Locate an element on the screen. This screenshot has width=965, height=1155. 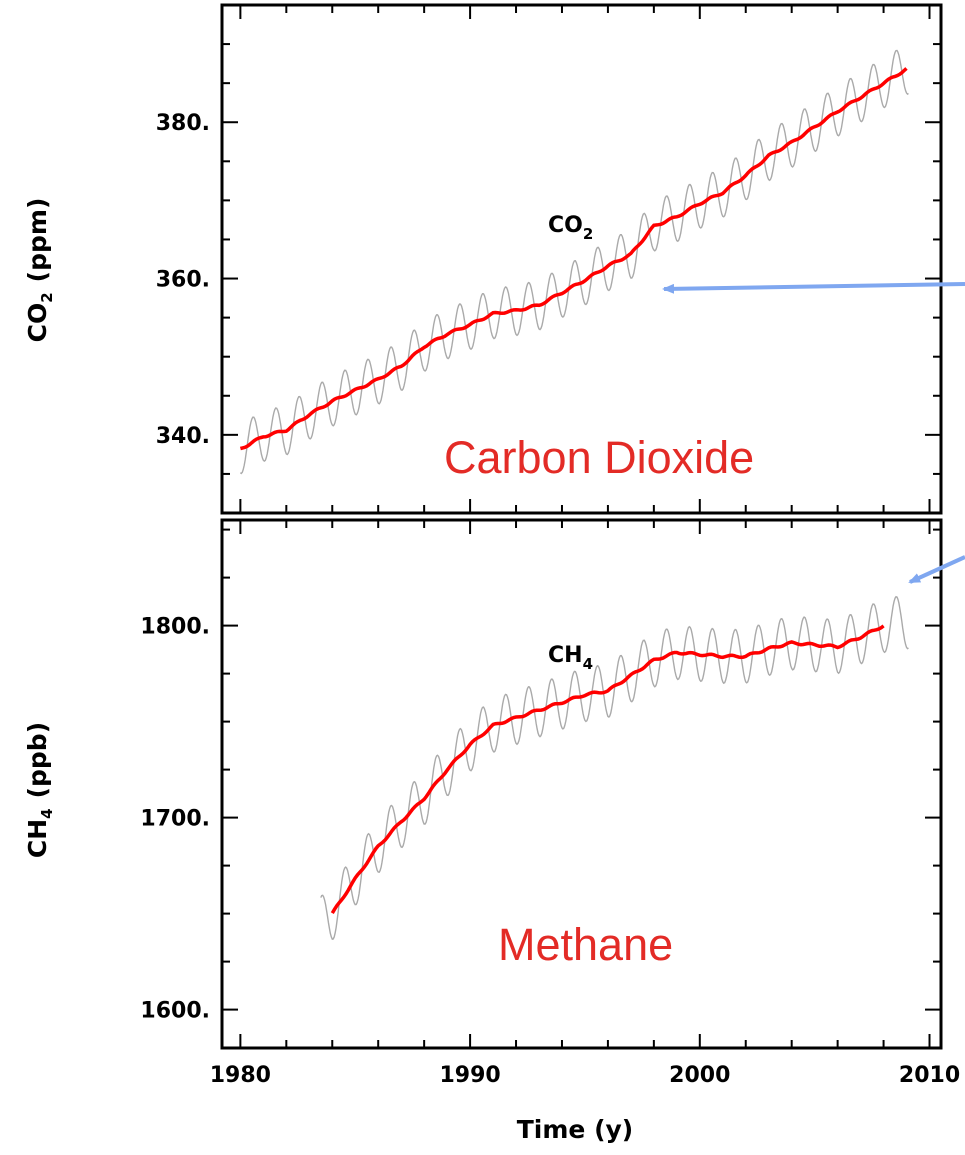
ch4-series-label: CH4 is located at coordinates (570, 658).